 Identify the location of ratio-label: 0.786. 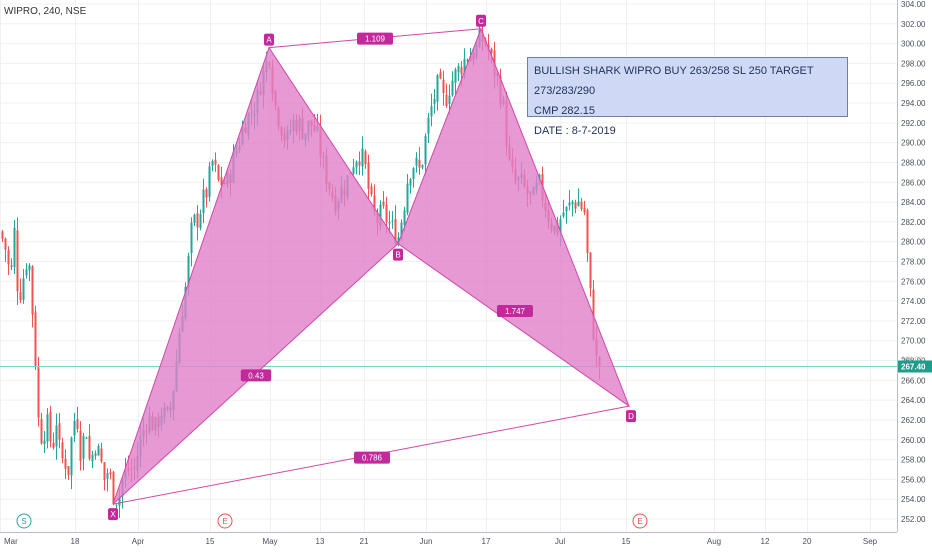
(372, 458).